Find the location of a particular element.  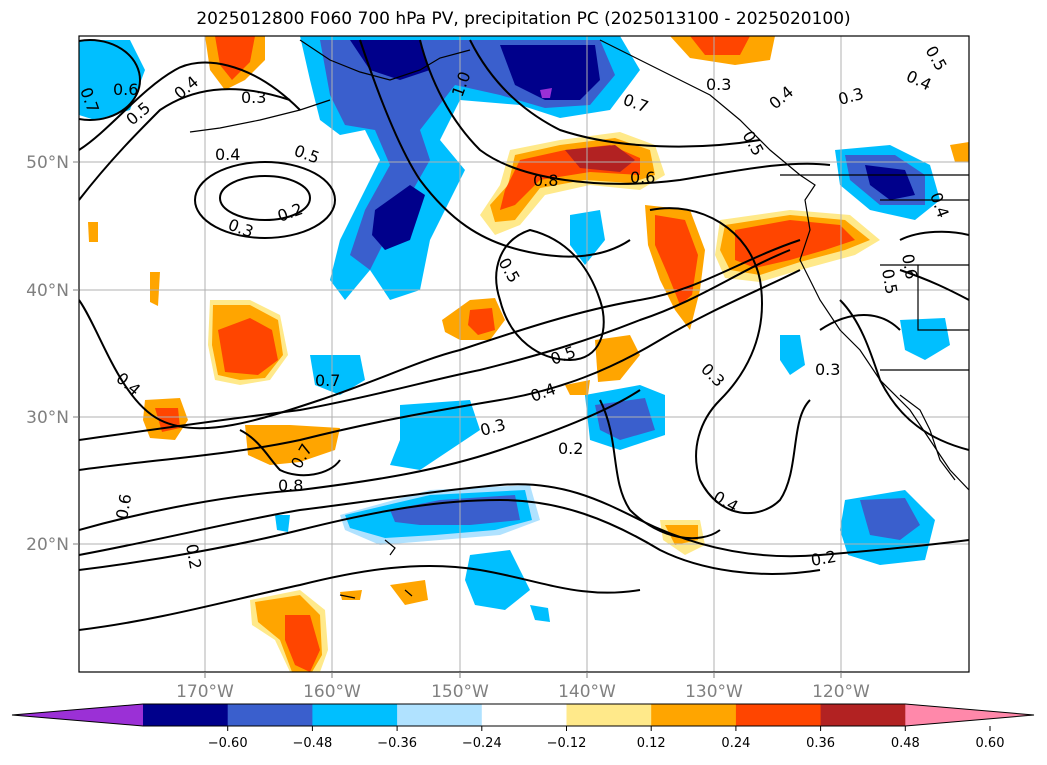

colorbar-tick-label: −0.12 is located at coordinates (567, 743).